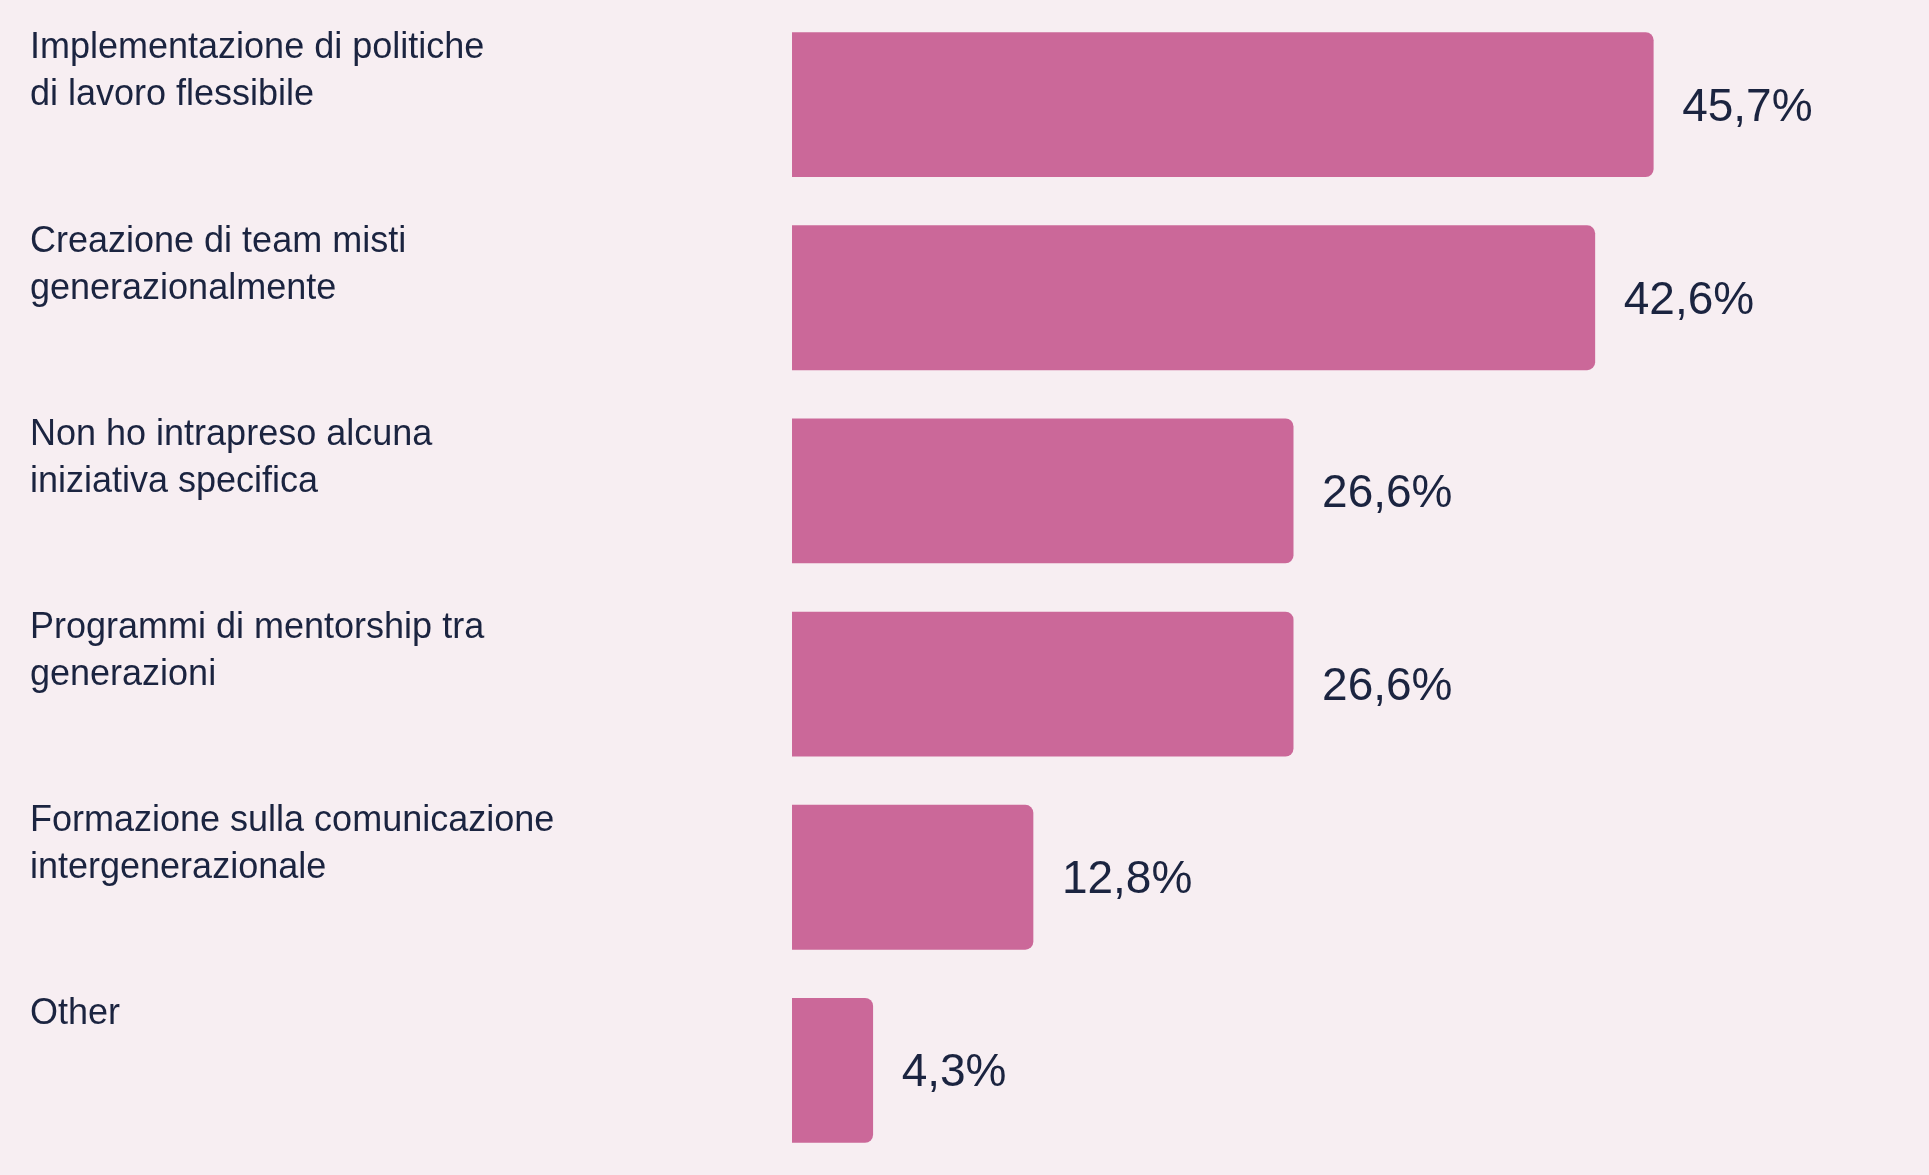  What do you see at coordinates (232, 456) in the screenshot?
I see `y-tick-label: Non ho intrapreso alcuna iniziativa specifica` at bounding box center [232, 456].